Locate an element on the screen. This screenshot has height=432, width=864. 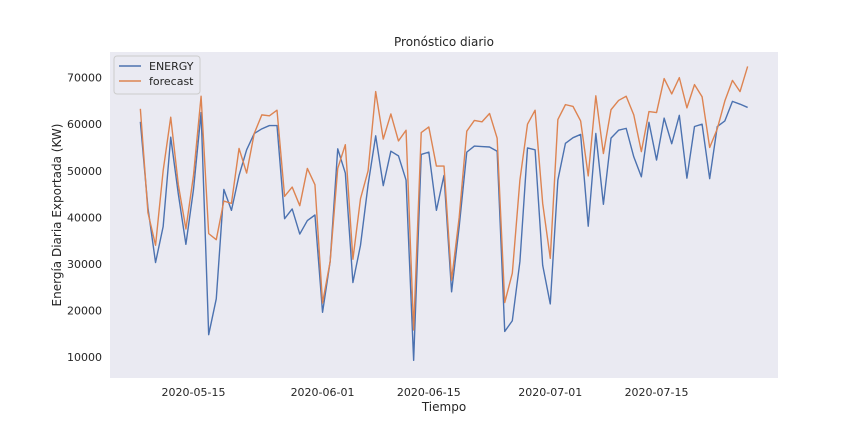
y-tick-label: 20000 is located at coordinates (84, 310).